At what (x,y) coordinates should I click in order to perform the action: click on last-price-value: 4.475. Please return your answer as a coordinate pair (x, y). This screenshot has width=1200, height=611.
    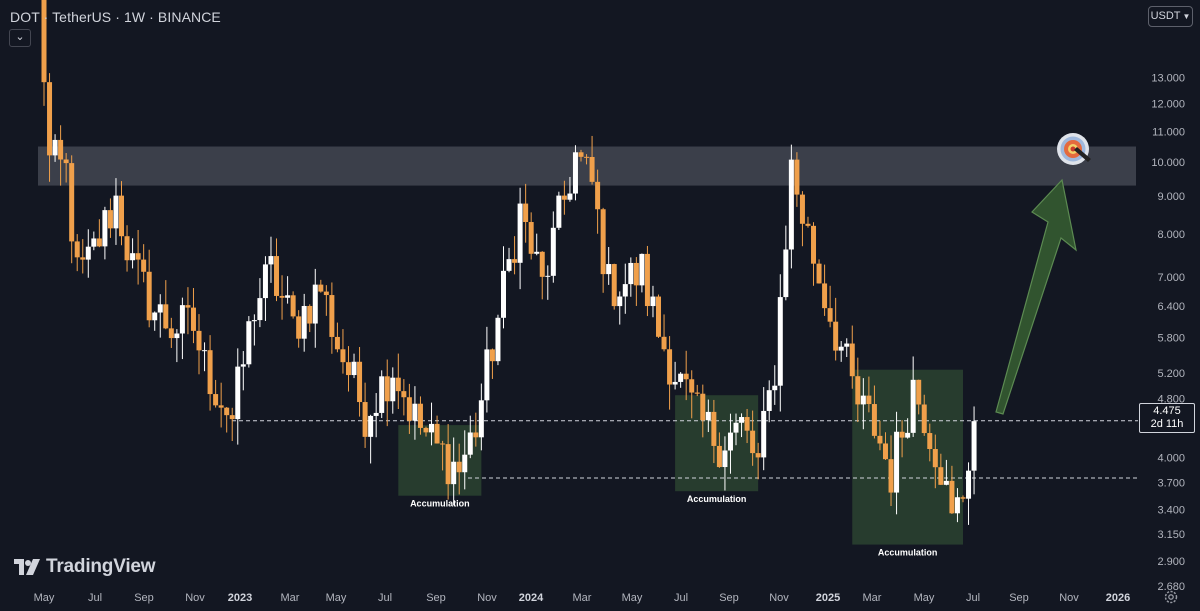
    Looking at the image, I should click on (1167, 411).